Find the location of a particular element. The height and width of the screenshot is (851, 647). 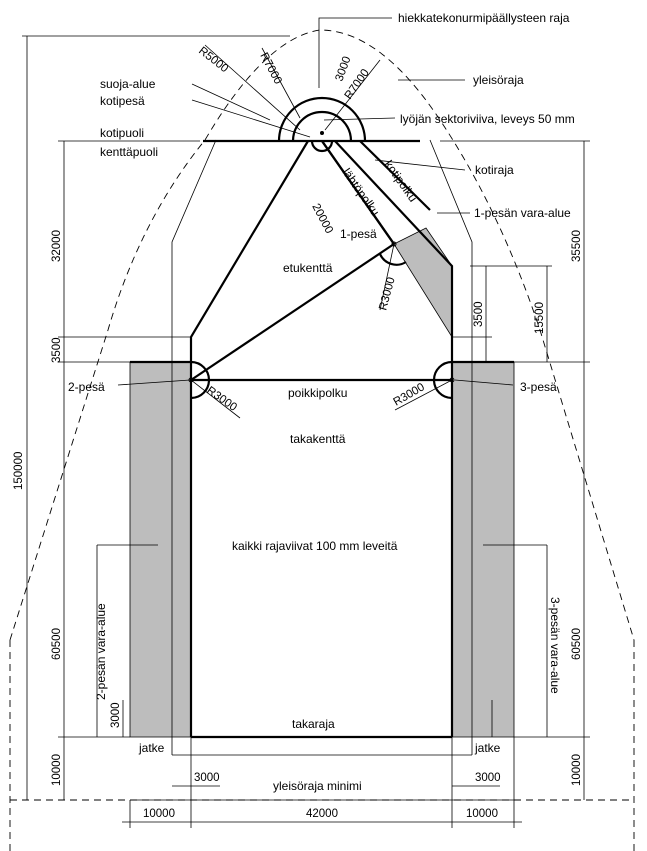

leader-r3000-pesa1 is located at coordinates (387, 277).